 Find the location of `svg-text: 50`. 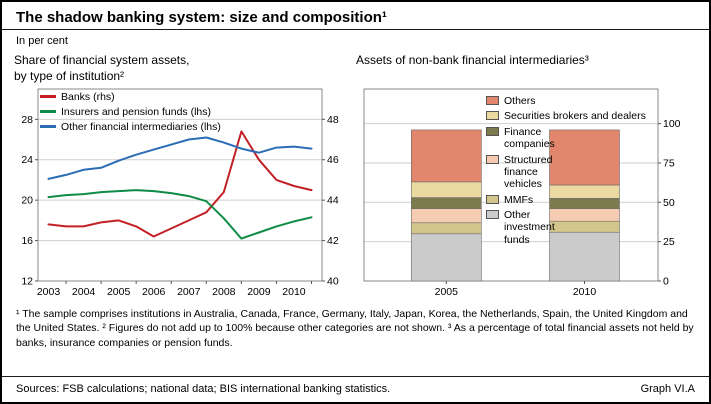

svg-text: 50 is located at coordinates (669, 203).